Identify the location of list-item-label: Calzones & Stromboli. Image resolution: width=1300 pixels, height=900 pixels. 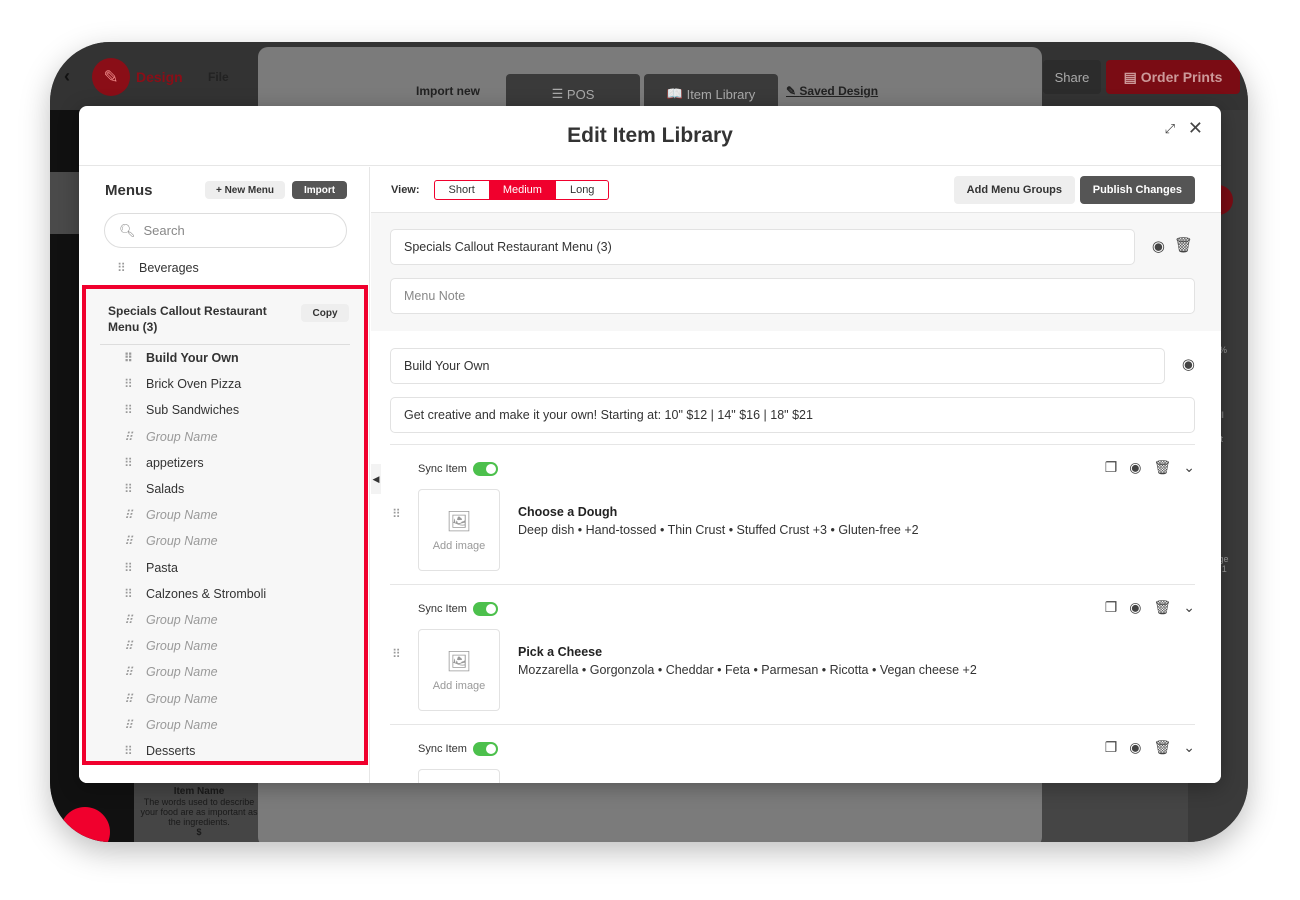
(206, 593).